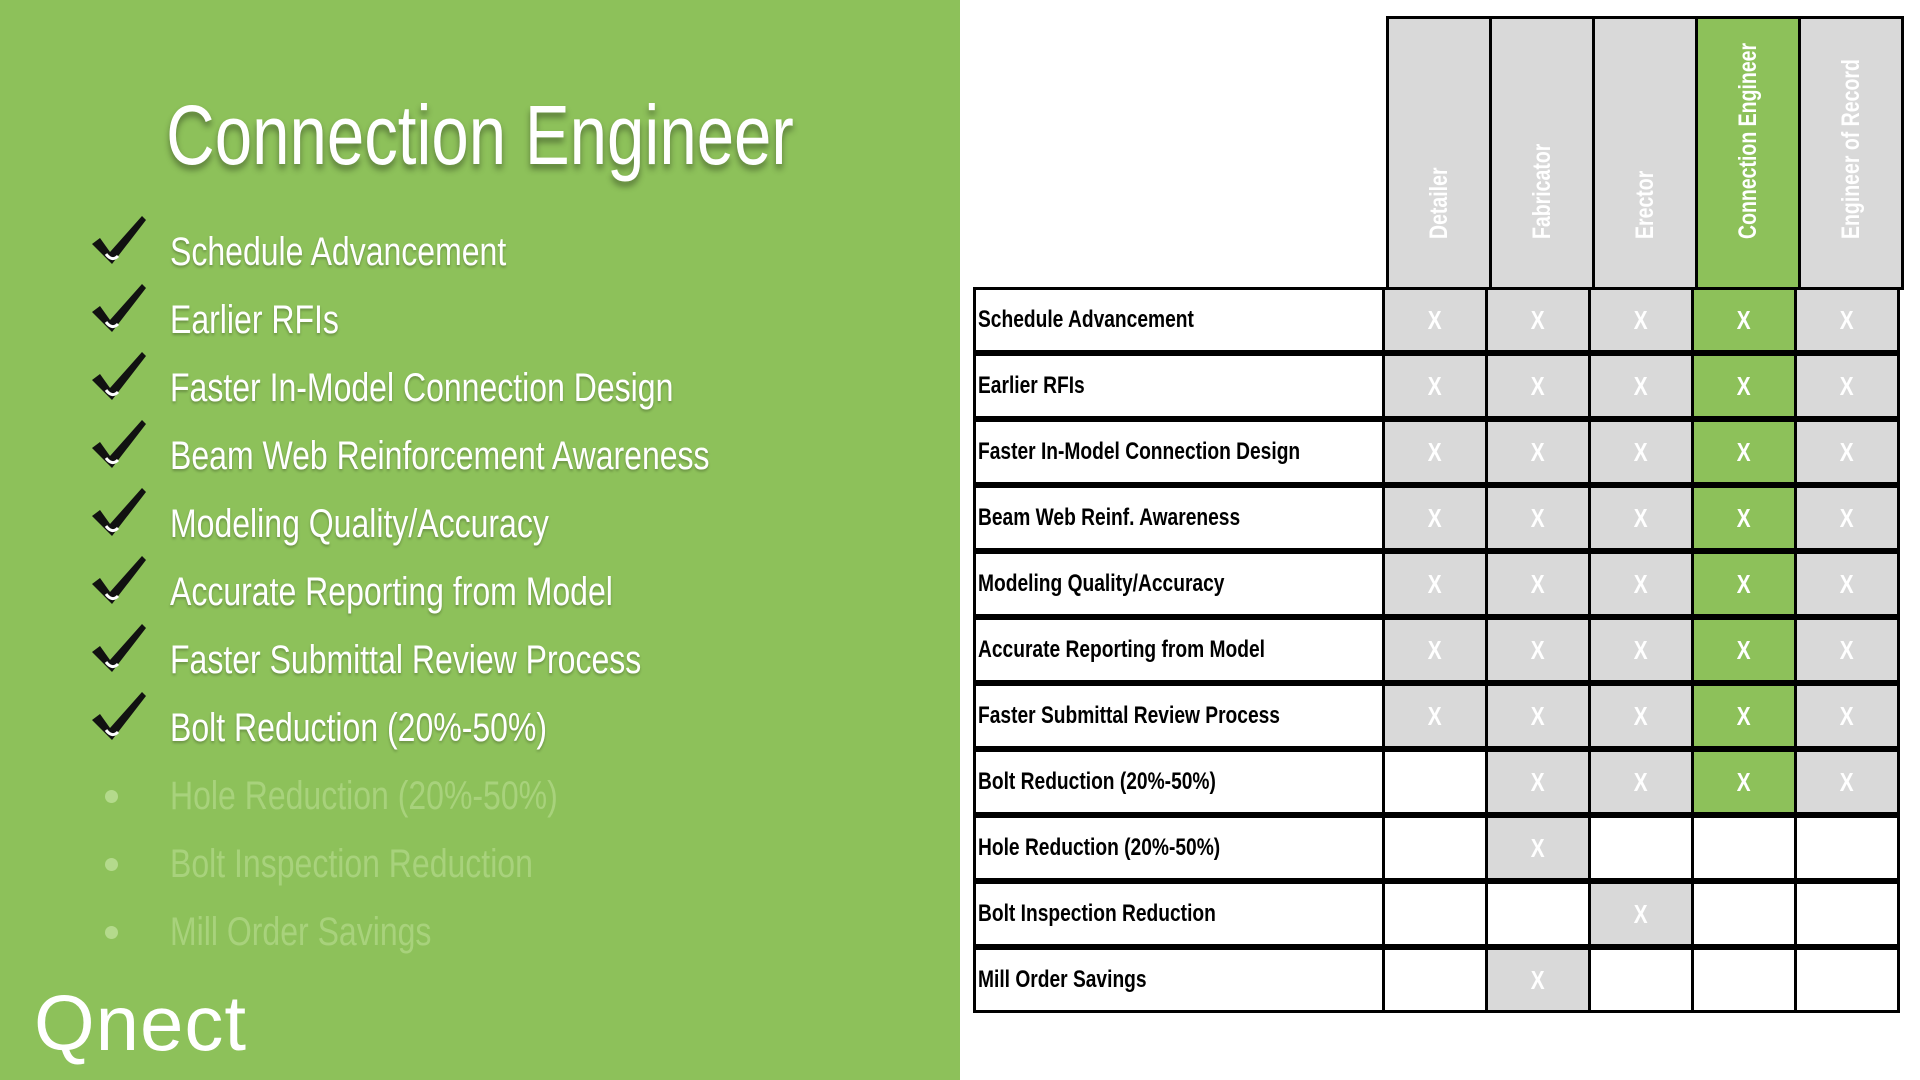 The width and height of the screenshot is (1920, 1080). Describe the element at coordinates (1097, 781) in the screenshot. I see `row-label: Bolt Reduction (20%-50%)` at that location.